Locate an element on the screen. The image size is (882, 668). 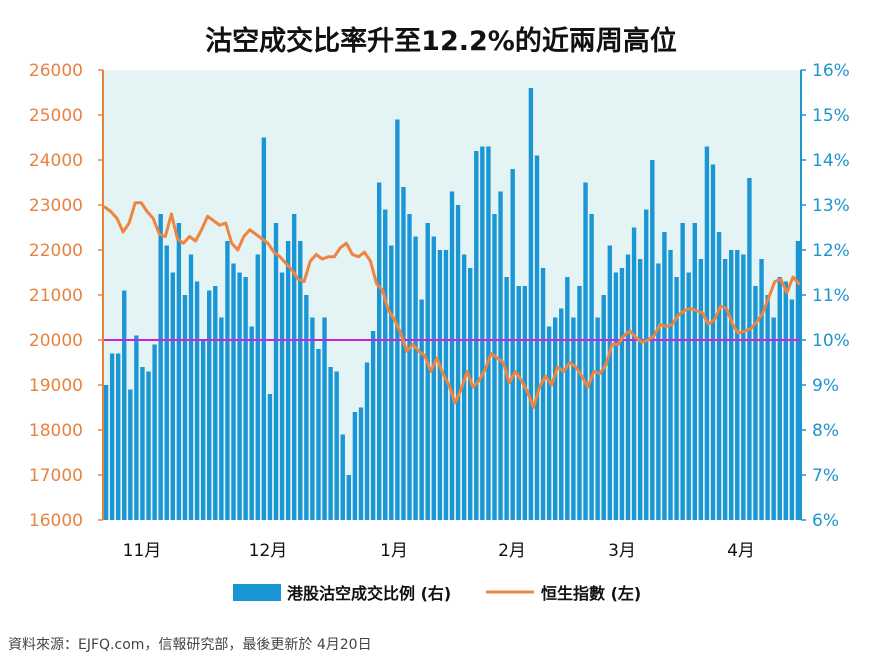
chart-title: 沽空成交比率升至12.2%的近兩周高位 is located at coordinates (441, 41).